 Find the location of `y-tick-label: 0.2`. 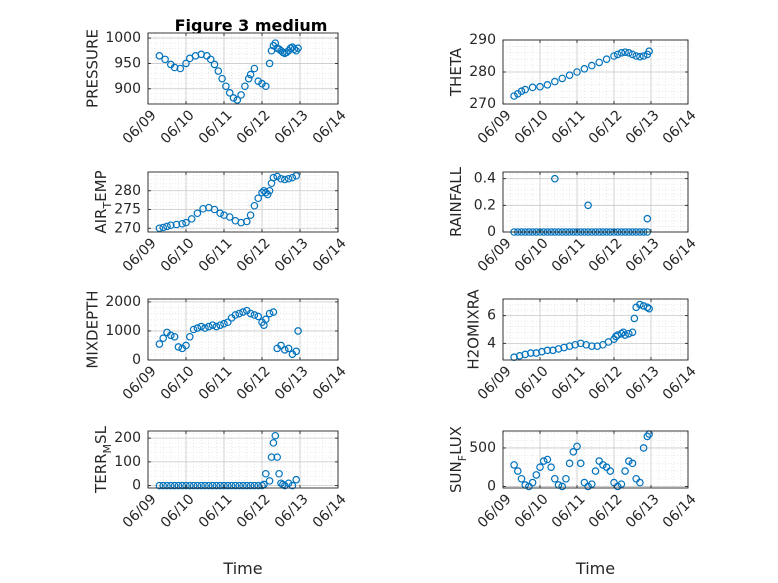

y-tick-label: 0.2 is located at coordinates (485, 205).